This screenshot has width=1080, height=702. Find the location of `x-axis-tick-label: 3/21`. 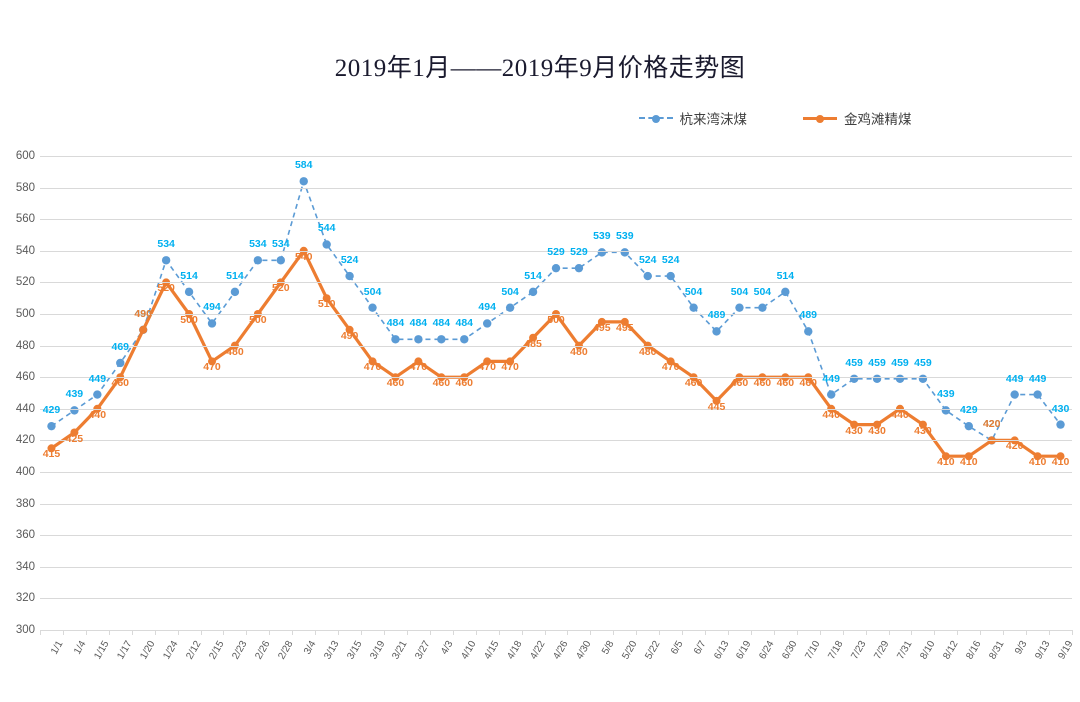

x-axis-tick-label: 3/21 is located at coordinates (400, 650).